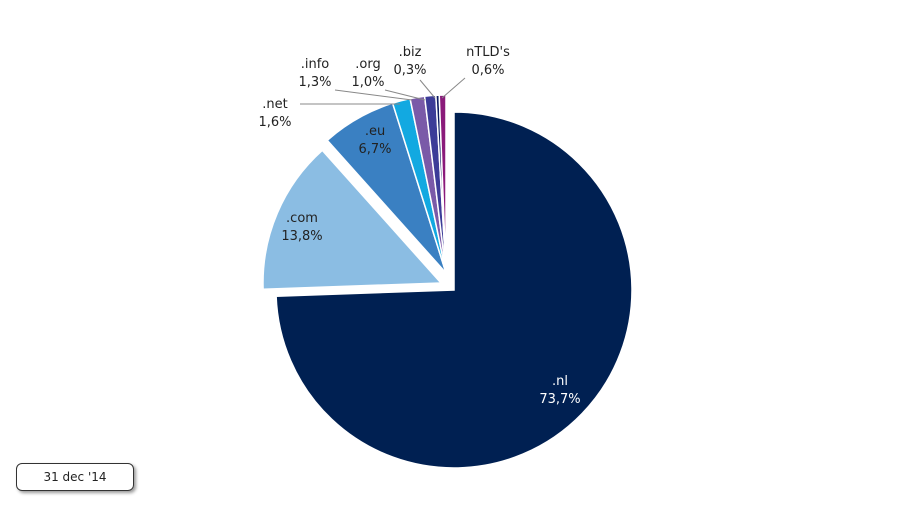 This screenshot has width=900, height=507. What do you see at coordinates (375, 131) in the screenshot?
I see `data-label-name: .eu` at bounding box center [375, 131].